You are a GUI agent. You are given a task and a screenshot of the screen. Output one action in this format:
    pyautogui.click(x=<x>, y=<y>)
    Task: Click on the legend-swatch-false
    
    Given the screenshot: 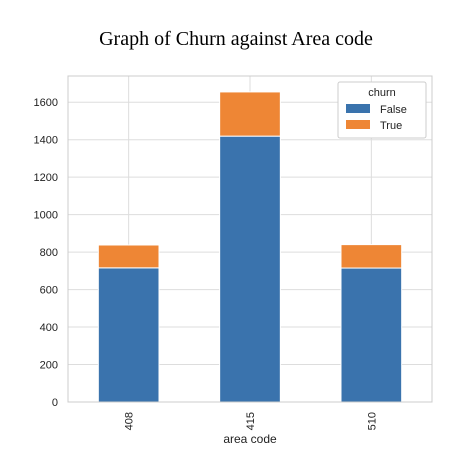 What is the action you would take?
    pyautogui.click(x=358, y=108)
    